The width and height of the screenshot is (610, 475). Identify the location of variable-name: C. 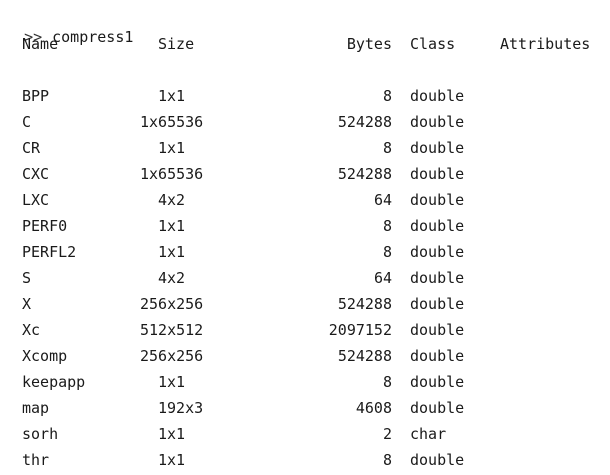
(27, 122).